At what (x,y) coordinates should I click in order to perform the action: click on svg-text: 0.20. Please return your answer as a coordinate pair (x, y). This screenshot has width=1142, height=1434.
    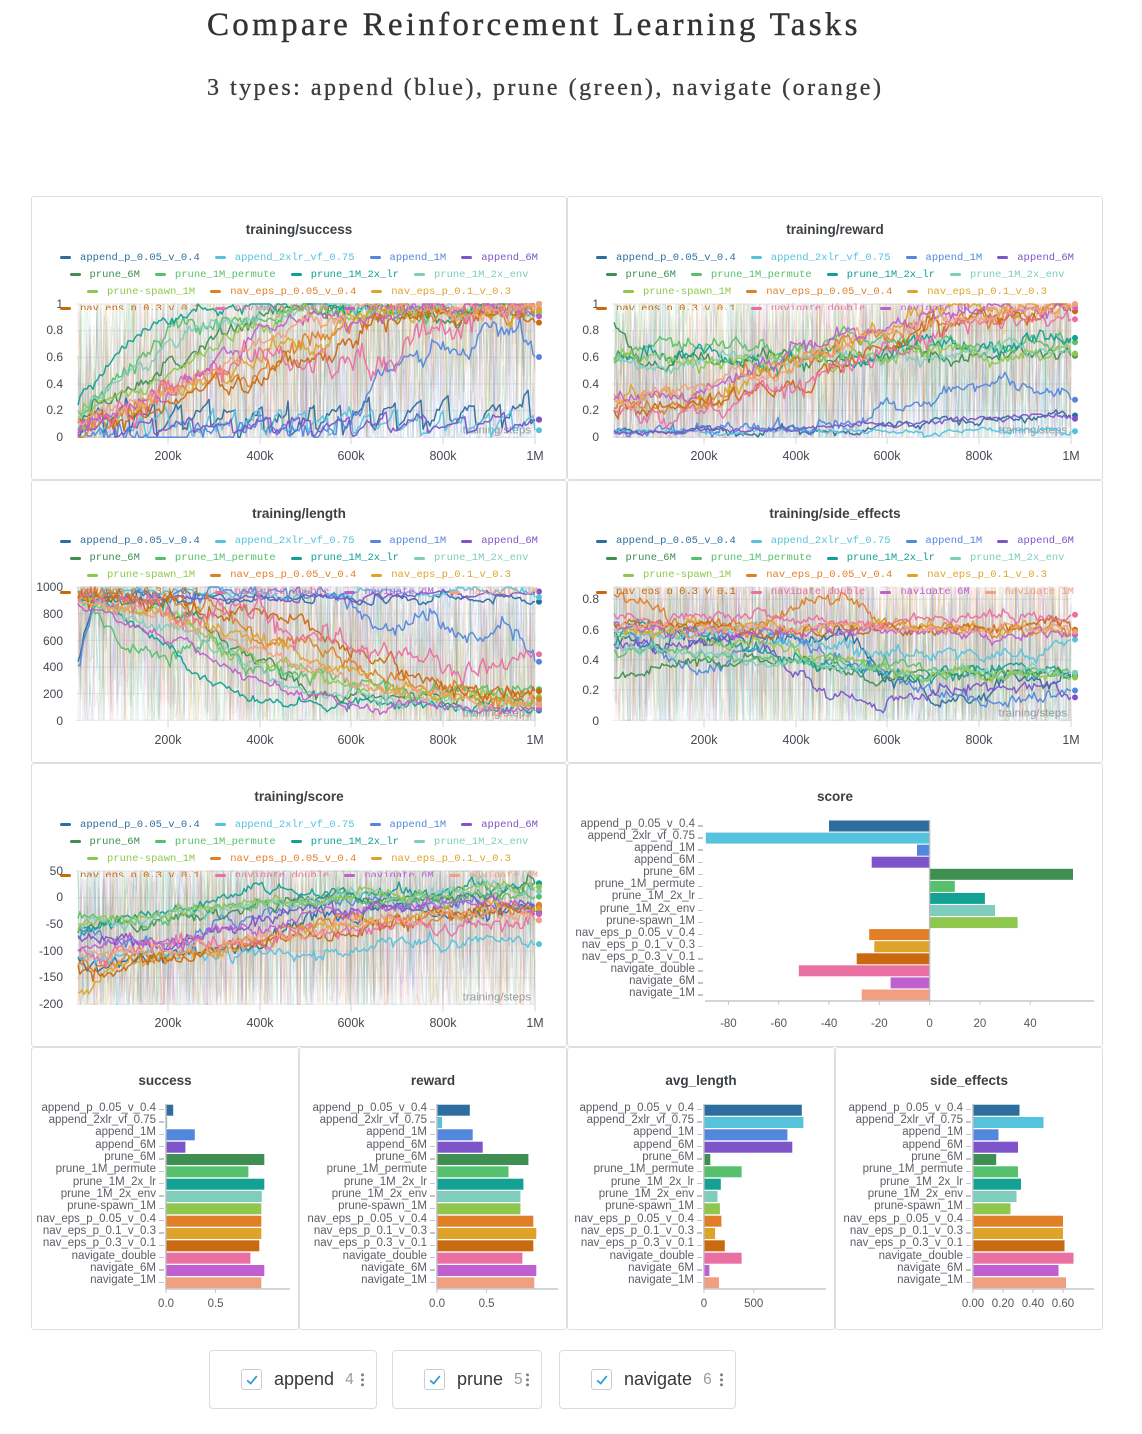
    Looking at the image, I should click on (1003, 1304).